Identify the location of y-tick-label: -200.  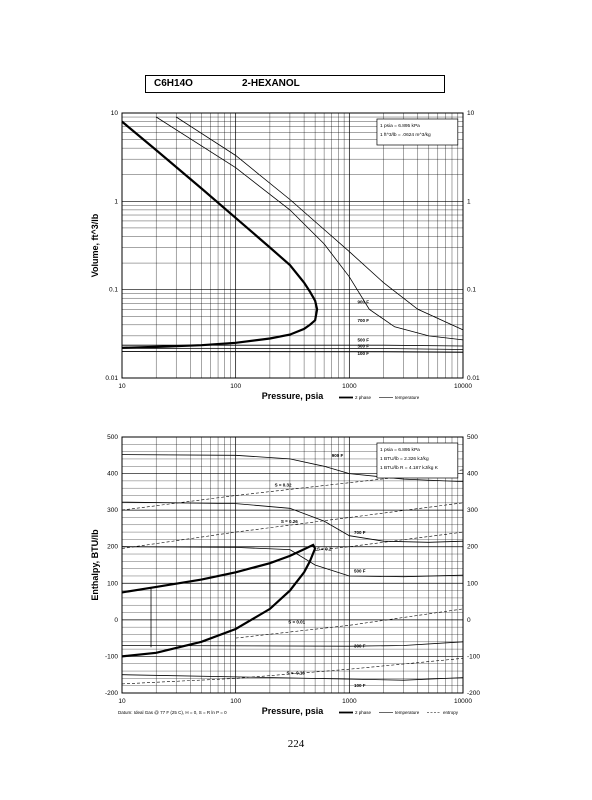
(111, 693).